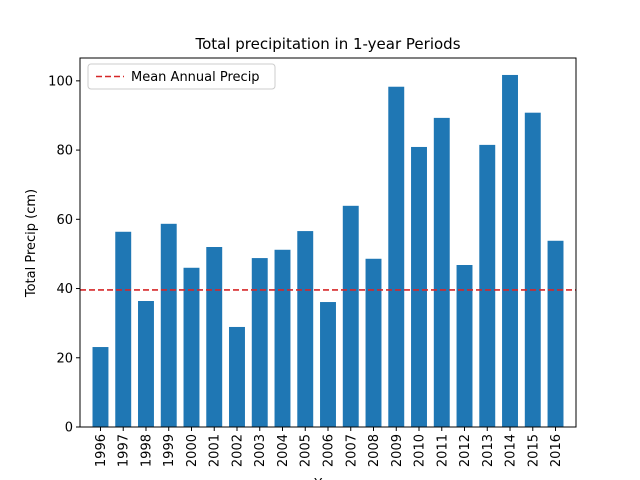  I want to click on x-tick-label: 2001, so click(215, 450).